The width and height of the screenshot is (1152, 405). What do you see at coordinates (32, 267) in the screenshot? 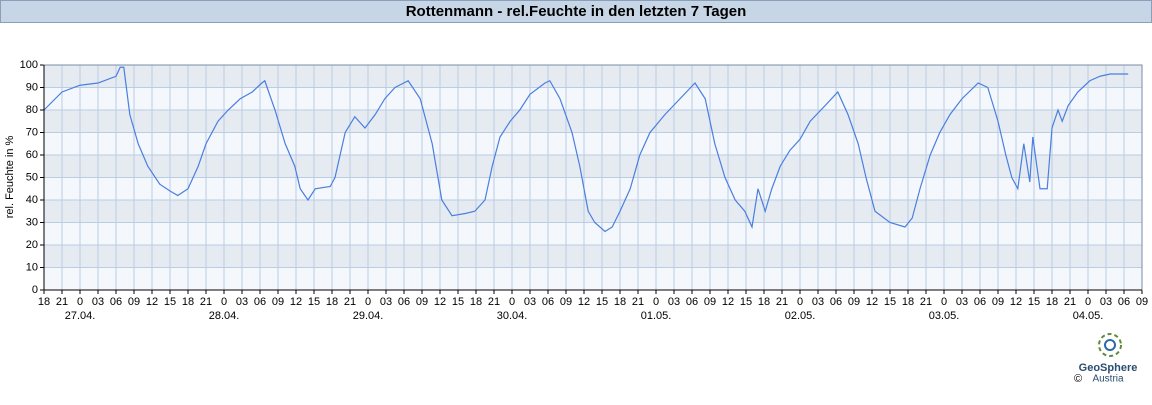
I see `y-tick-label: 10` at bounding box center [32, 267].